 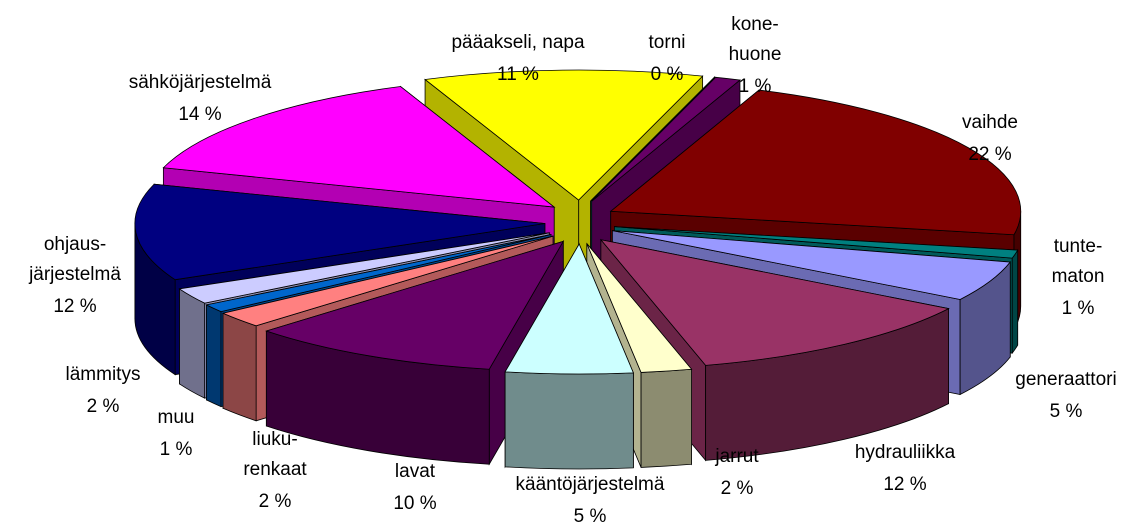 I want to click on slice-label: huone, so click(x=755, y=54).